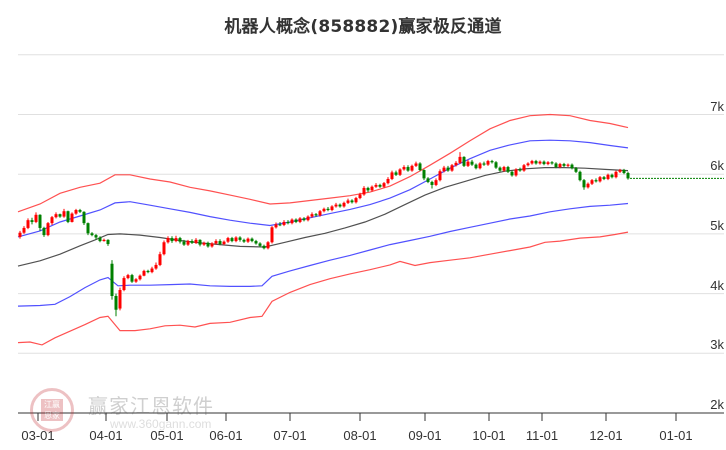 Image resolution: width=726 pixels, height=450 pixels. What do you see at coordinates (38, 435) in the screenshot?
I see `x-tick-label: 03-01` at bounding box center [38, 435].